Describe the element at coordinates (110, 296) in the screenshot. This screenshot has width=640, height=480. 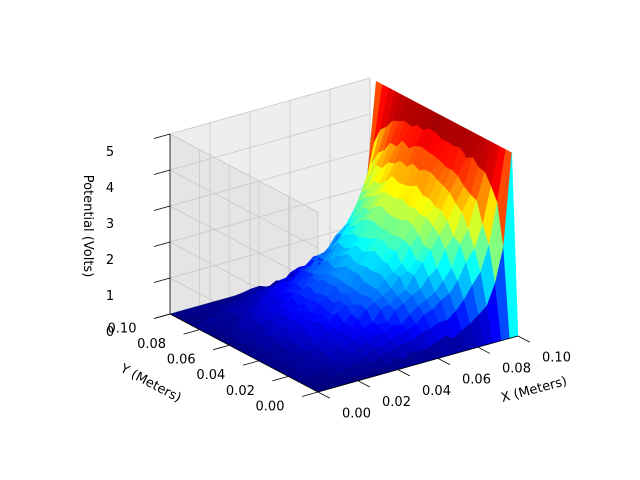
I see `z-tick-label-1: 1` at that location.